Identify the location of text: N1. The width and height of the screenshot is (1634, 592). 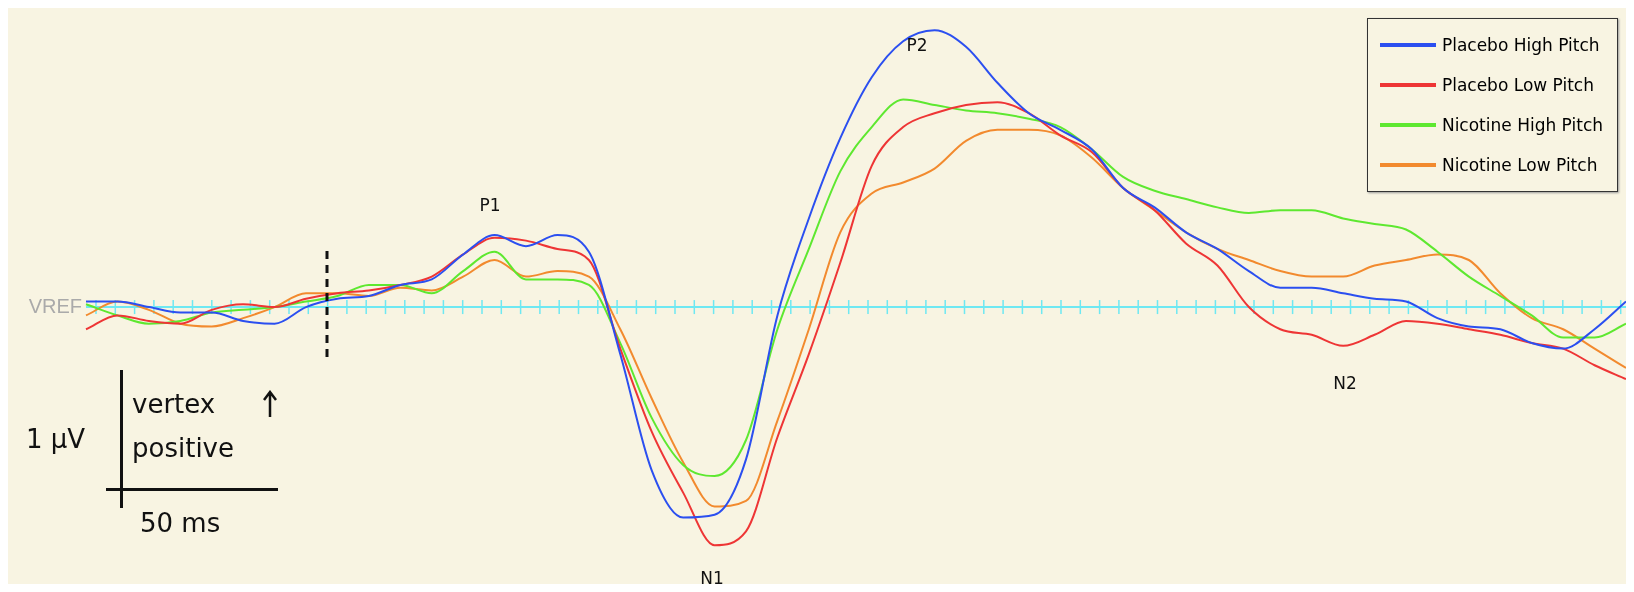
(712, 578).